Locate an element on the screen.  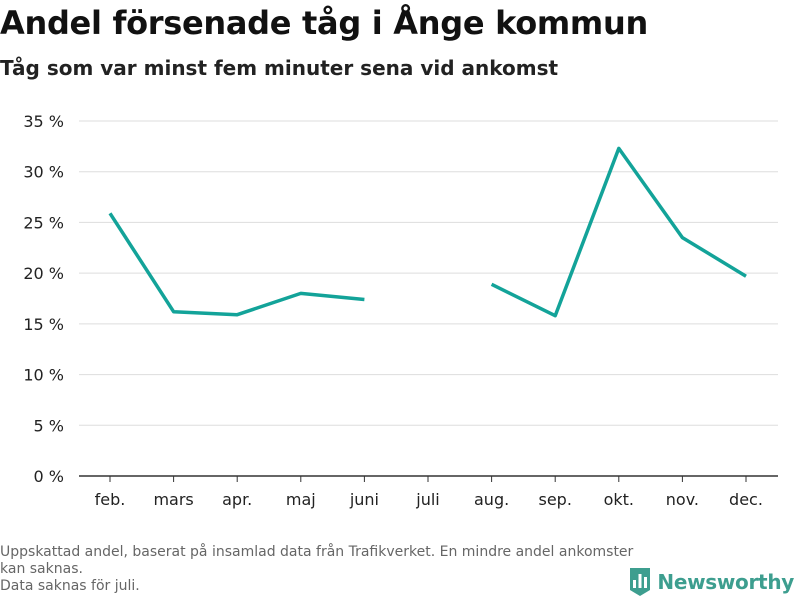
y-tick-label: 10 % is located at coordinates (43, 375).